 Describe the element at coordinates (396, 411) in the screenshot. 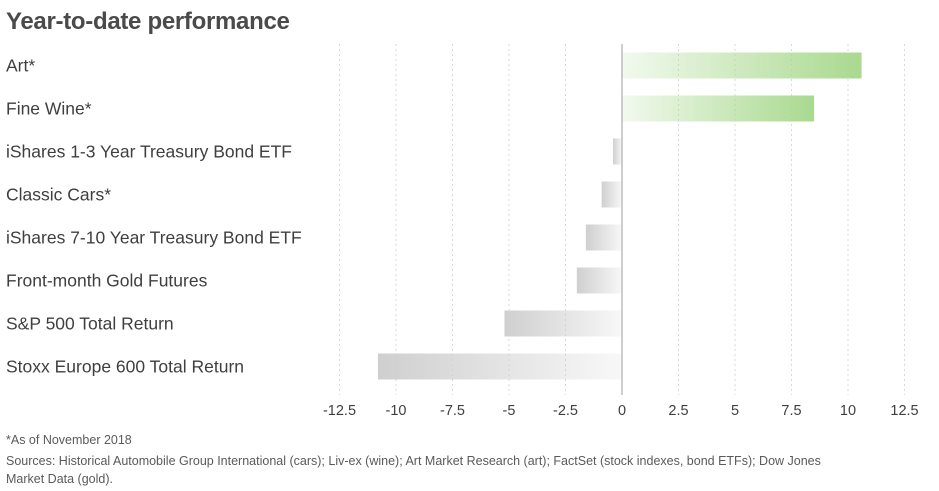

I see `x-tick-label: -10` at that location.